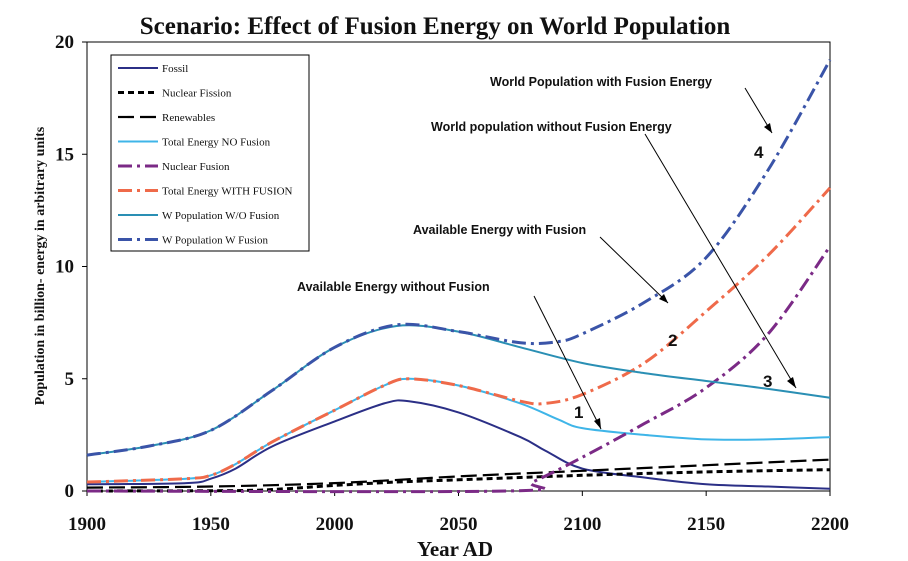  What do you see at coordinates (64, 267) in the screenshot?
I see `y-tick-label: 10` at bounding box center [64, 267].